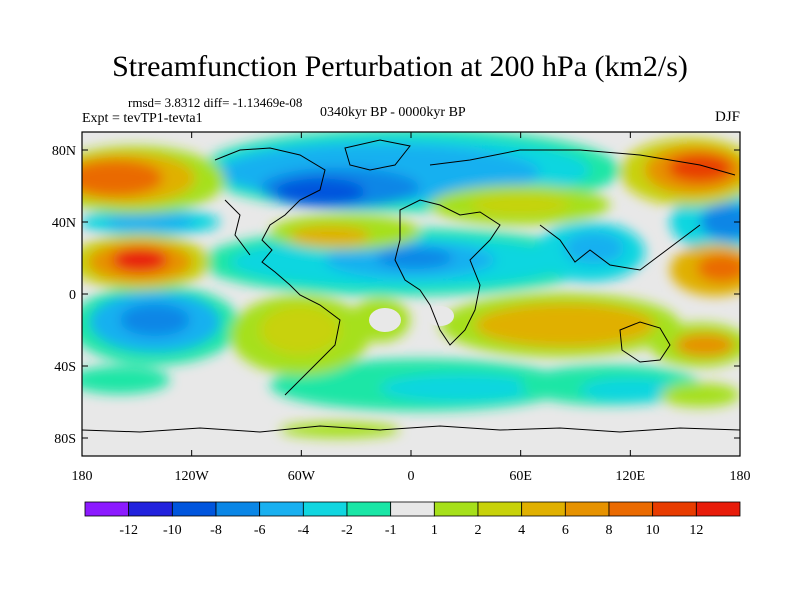 This screenshot has width=800, height=600. I want to click on colorbar-label: 10, so click(653, 530).